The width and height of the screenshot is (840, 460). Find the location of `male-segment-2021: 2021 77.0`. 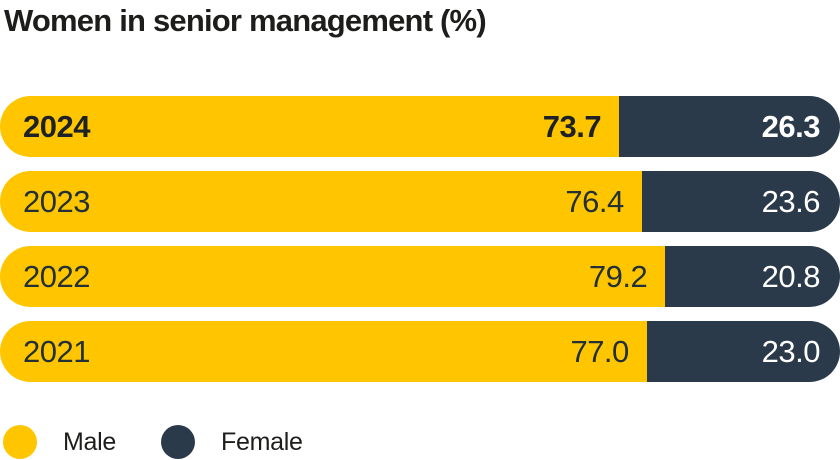

male-segment-2021: 2021 77.0 is located at coordinates (323, 351).